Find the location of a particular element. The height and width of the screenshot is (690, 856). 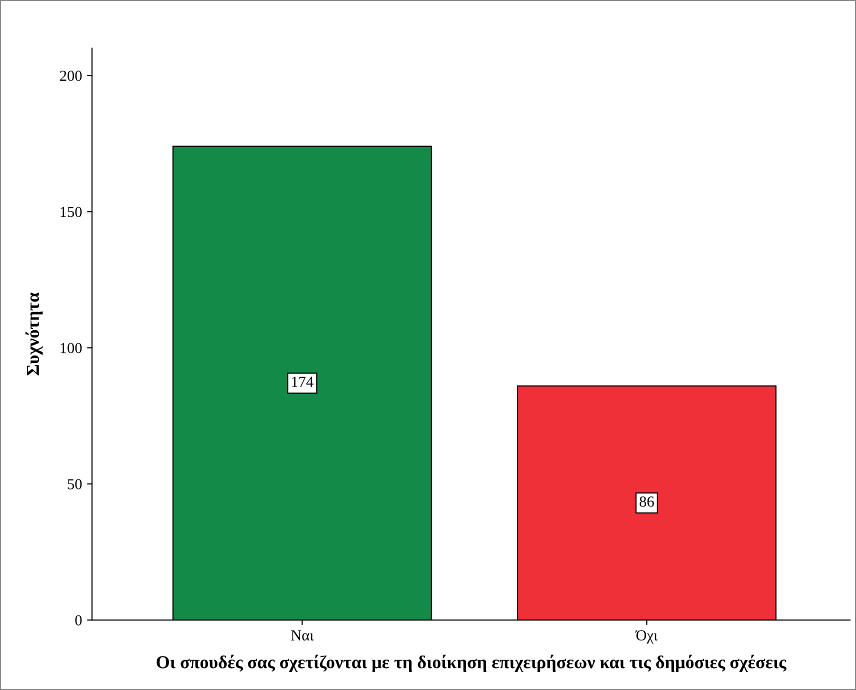

y-tick-label: 100 is located at coordinates (71, 348).